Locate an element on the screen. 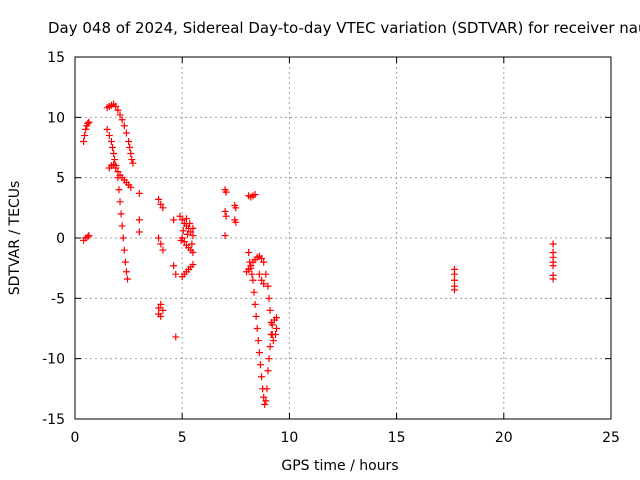 This screenshot has height=480, width=640. x-axis-label: GPS time / hours is located at coordinates (339, 466).